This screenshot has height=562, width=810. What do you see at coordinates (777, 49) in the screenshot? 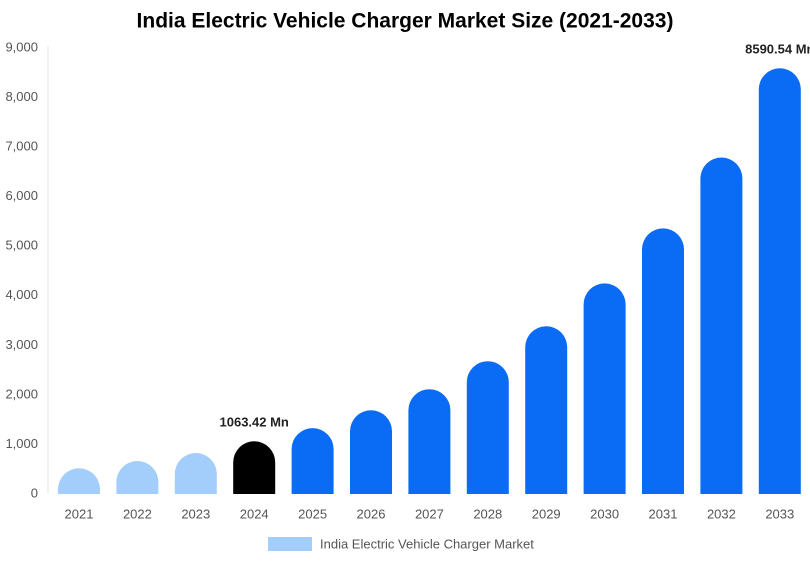
I see `value-label: 8590.54 Mn` at bounding box center [777, 49].